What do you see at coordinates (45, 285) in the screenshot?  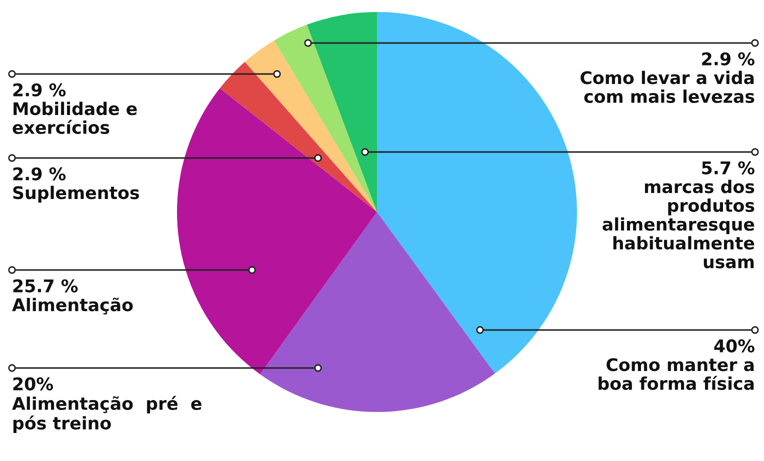 I see `data-label: 25.7 %` at bounding box center [45, 285].